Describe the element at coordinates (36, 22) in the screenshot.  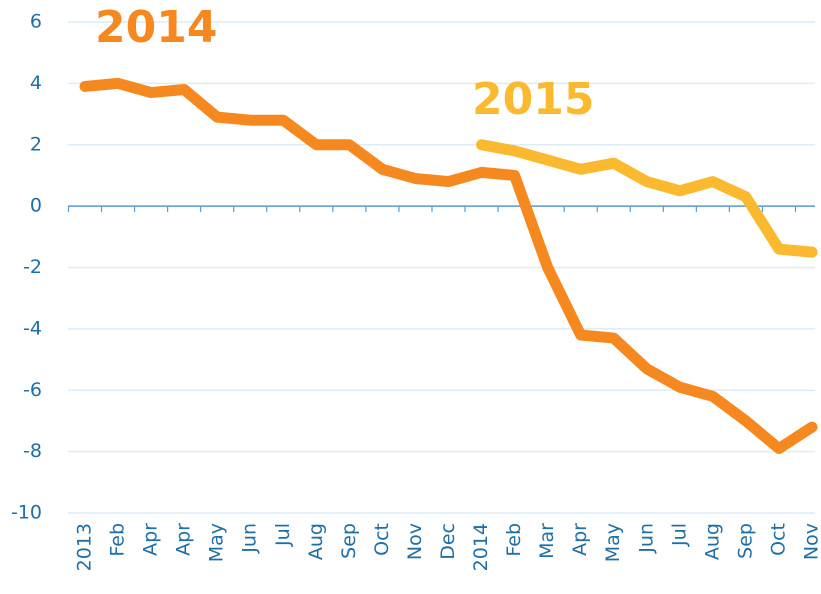
I see `y-tick-label: 6` at that location.